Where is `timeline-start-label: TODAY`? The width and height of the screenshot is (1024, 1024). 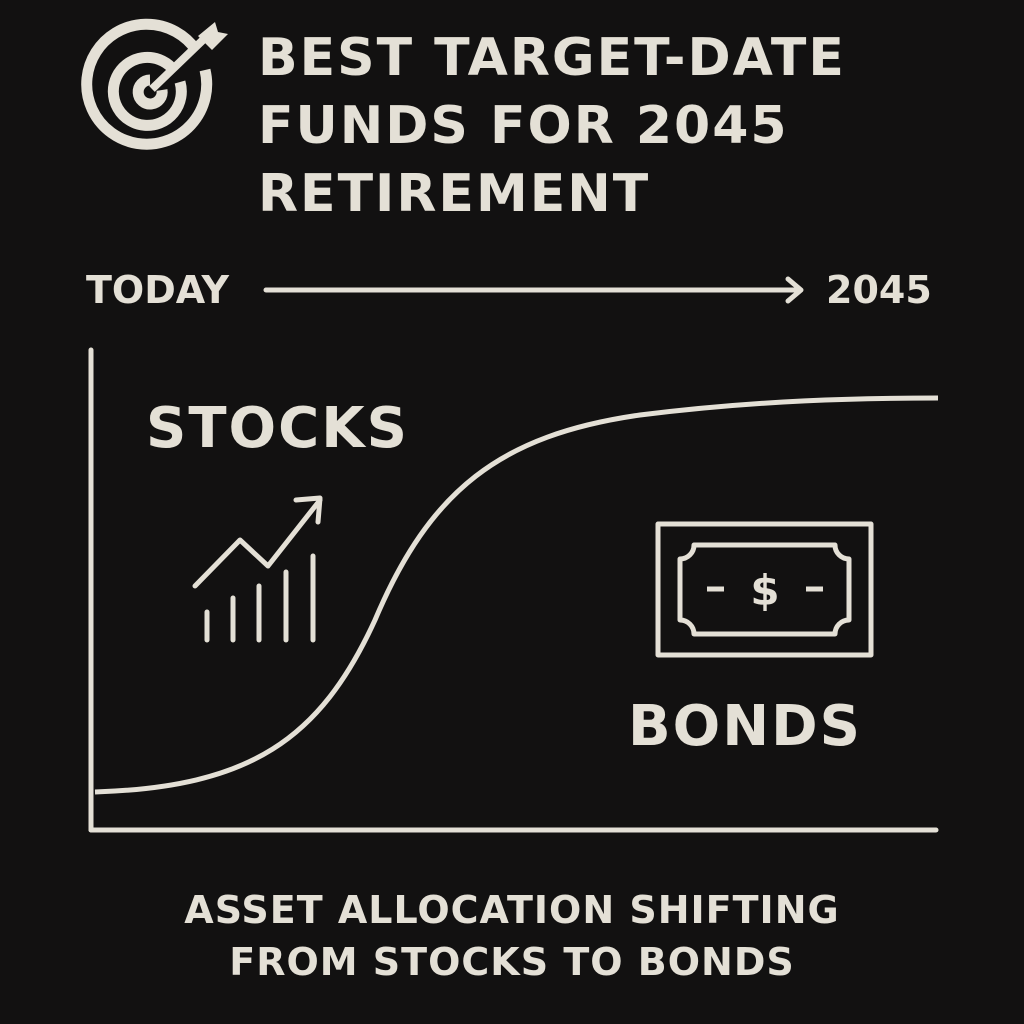
timeline-start-label: TODAY is located at coordinates (158, 290).